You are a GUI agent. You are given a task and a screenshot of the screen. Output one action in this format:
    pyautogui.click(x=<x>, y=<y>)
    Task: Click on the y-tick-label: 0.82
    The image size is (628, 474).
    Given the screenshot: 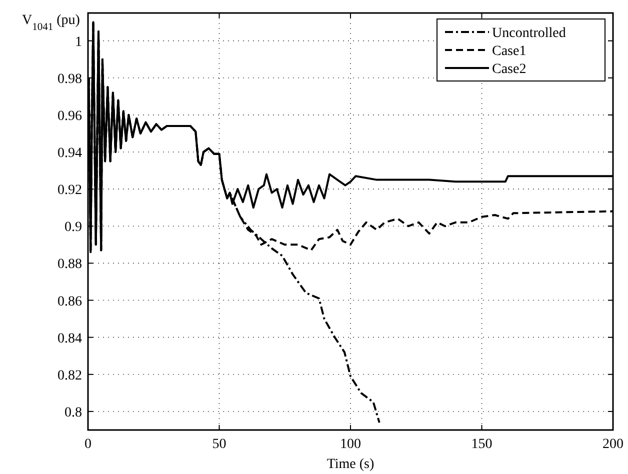 What is the action you would take?
    pyautogui.click(x=70, y=376)
    